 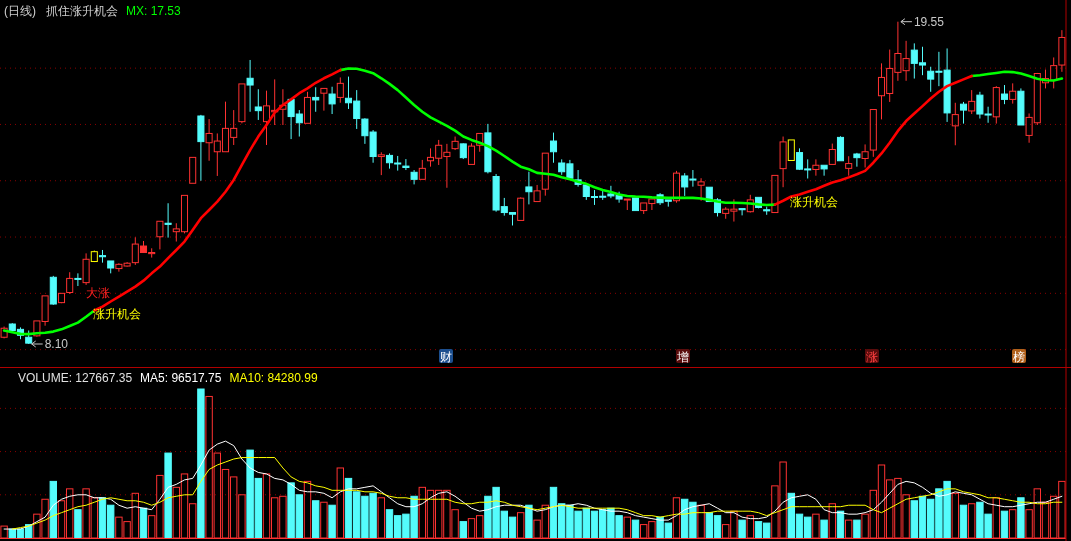 What do you see at coordinates (872, 357) in the screenshot?
I see `text: 涨` at bounding box center [872, 357].